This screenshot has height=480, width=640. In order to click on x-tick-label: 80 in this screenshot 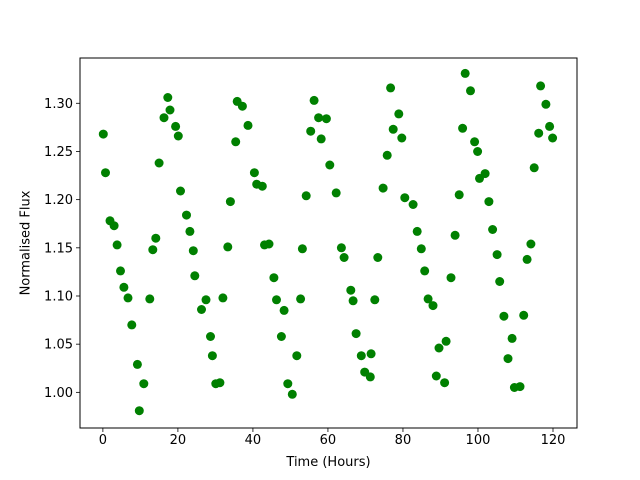, I will do `click(403, 440)`.